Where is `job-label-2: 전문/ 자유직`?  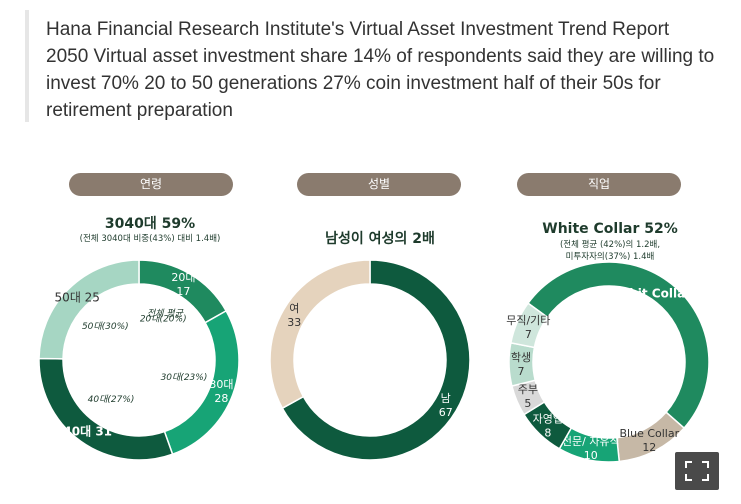
job-label-2: 전문/ 자유직 is located at coordinates (591, 441).